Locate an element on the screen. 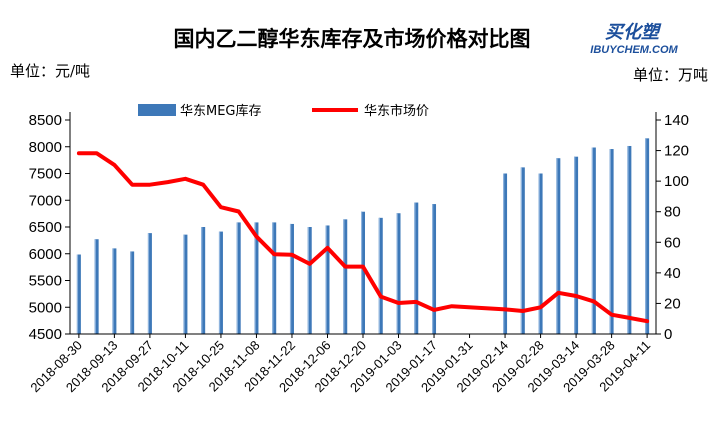  right-tick-label: 20 is located at coordinates (672, 303).